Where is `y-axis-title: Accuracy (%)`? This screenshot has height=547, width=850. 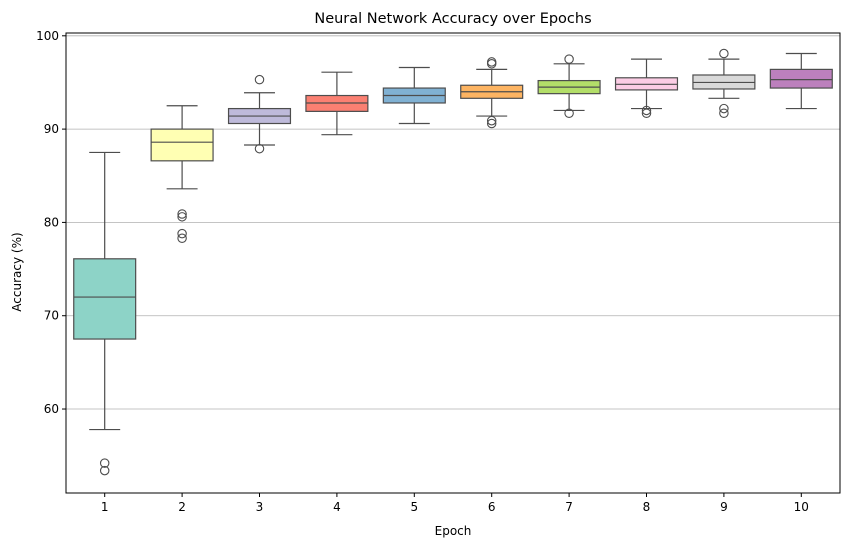
y-axis-title: Accuracy (%) is located at coordinates (17, 271).